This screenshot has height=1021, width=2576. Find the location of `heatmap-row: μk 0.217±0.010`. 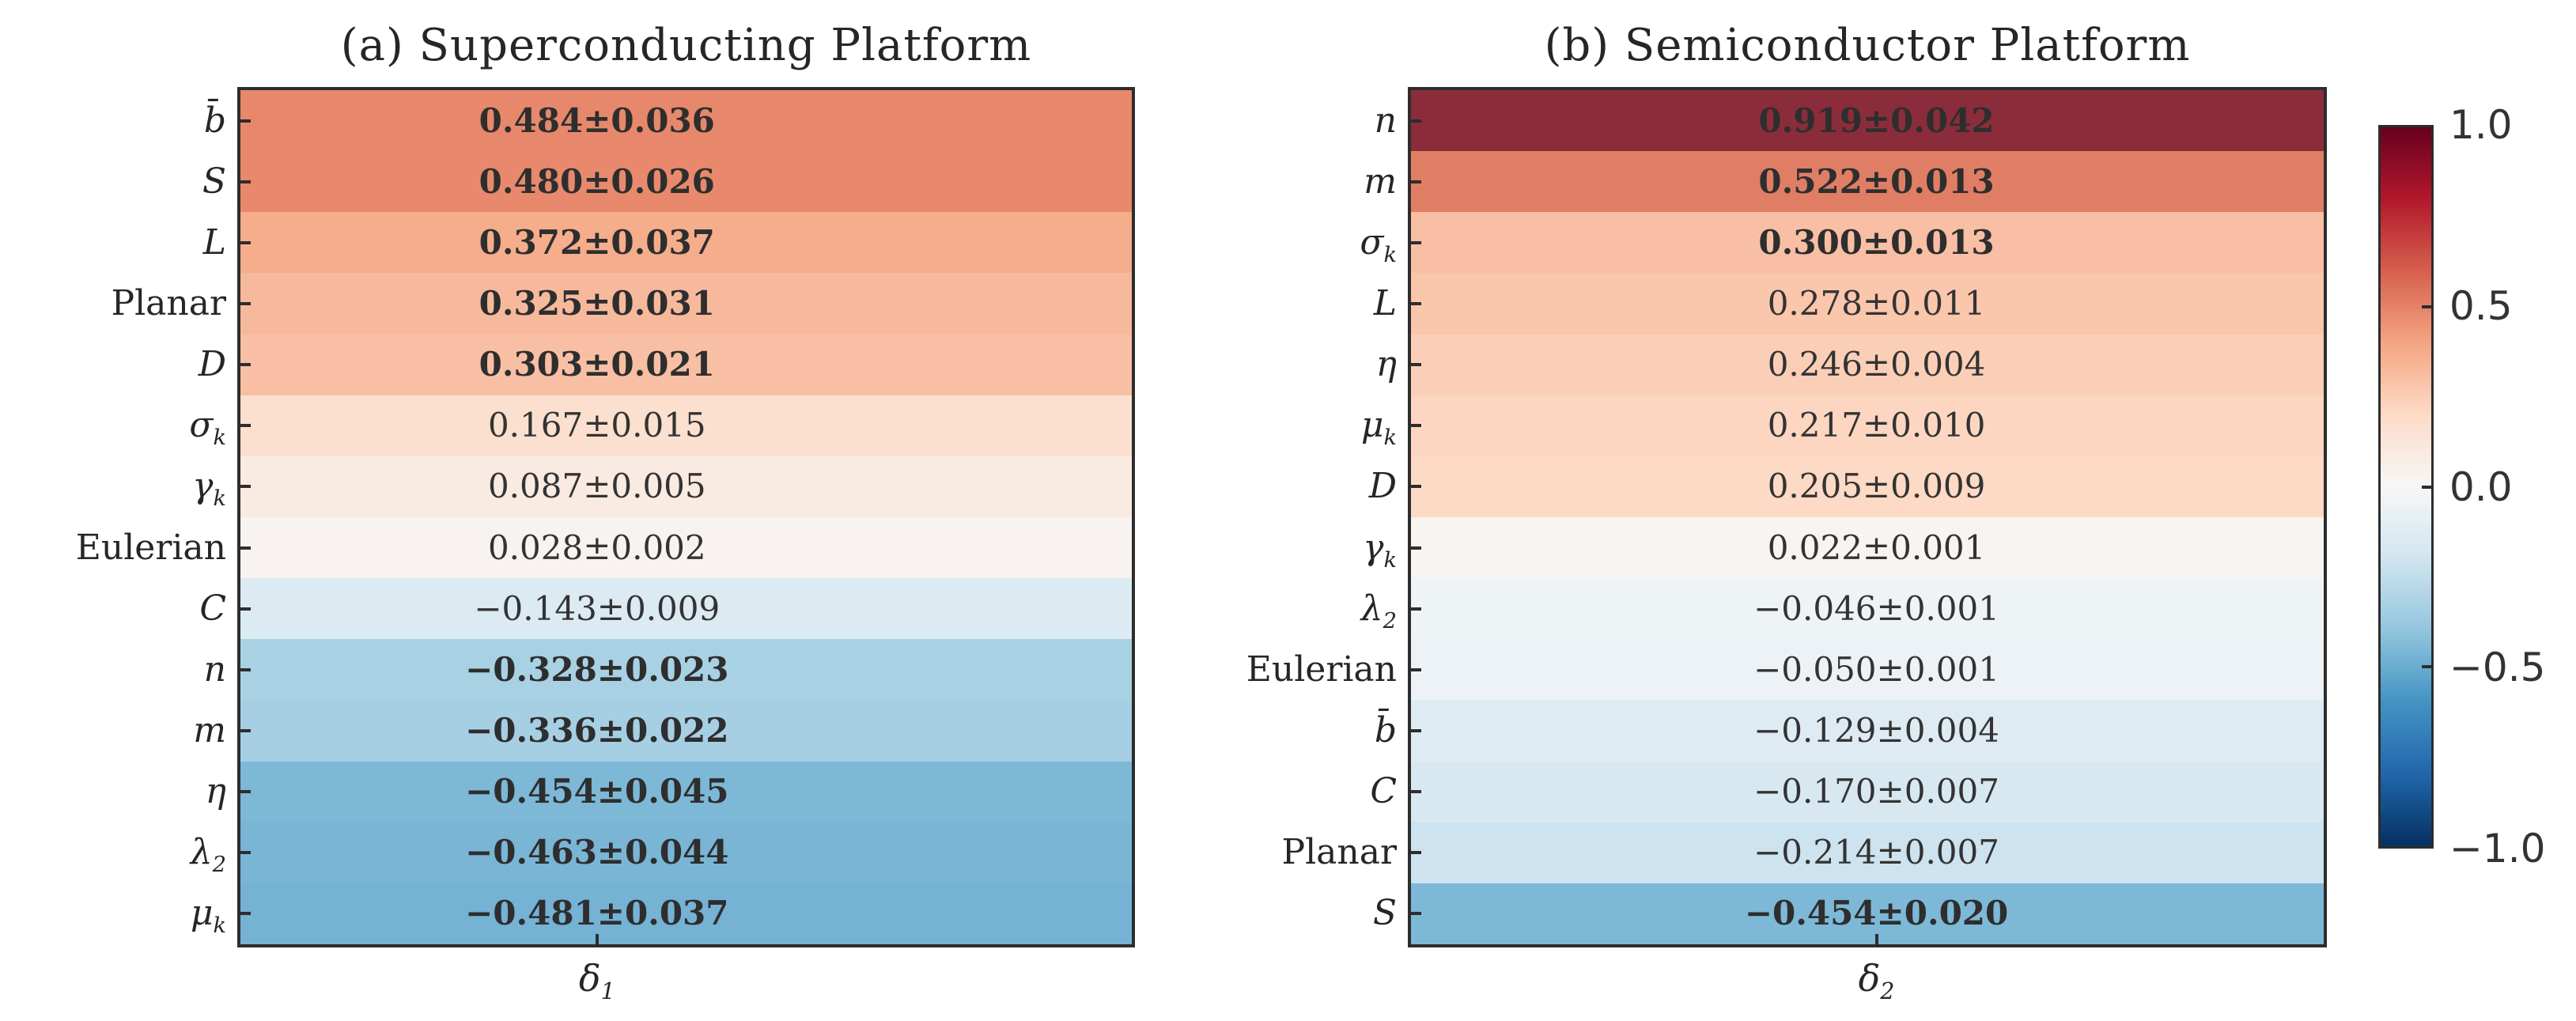

heatmap-row: μk 0.217±0.010 is located at coordinates (1842, 425).